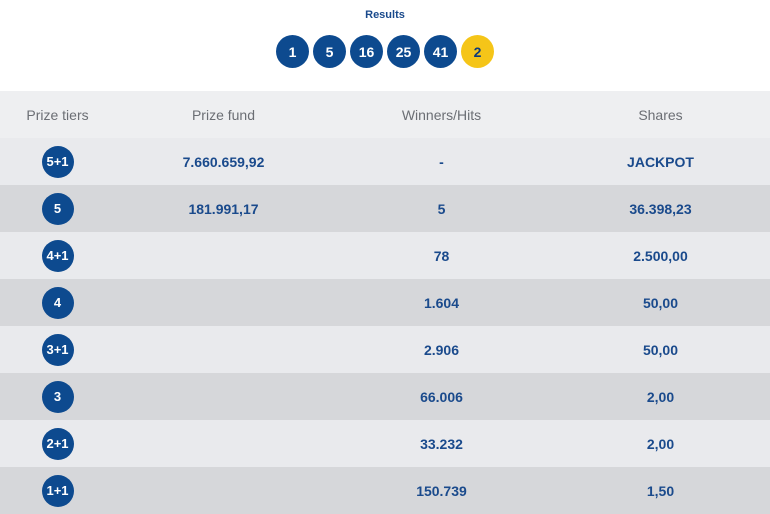  I want to click on header-winners-hits: Winners/Hits, so click(441, 114).